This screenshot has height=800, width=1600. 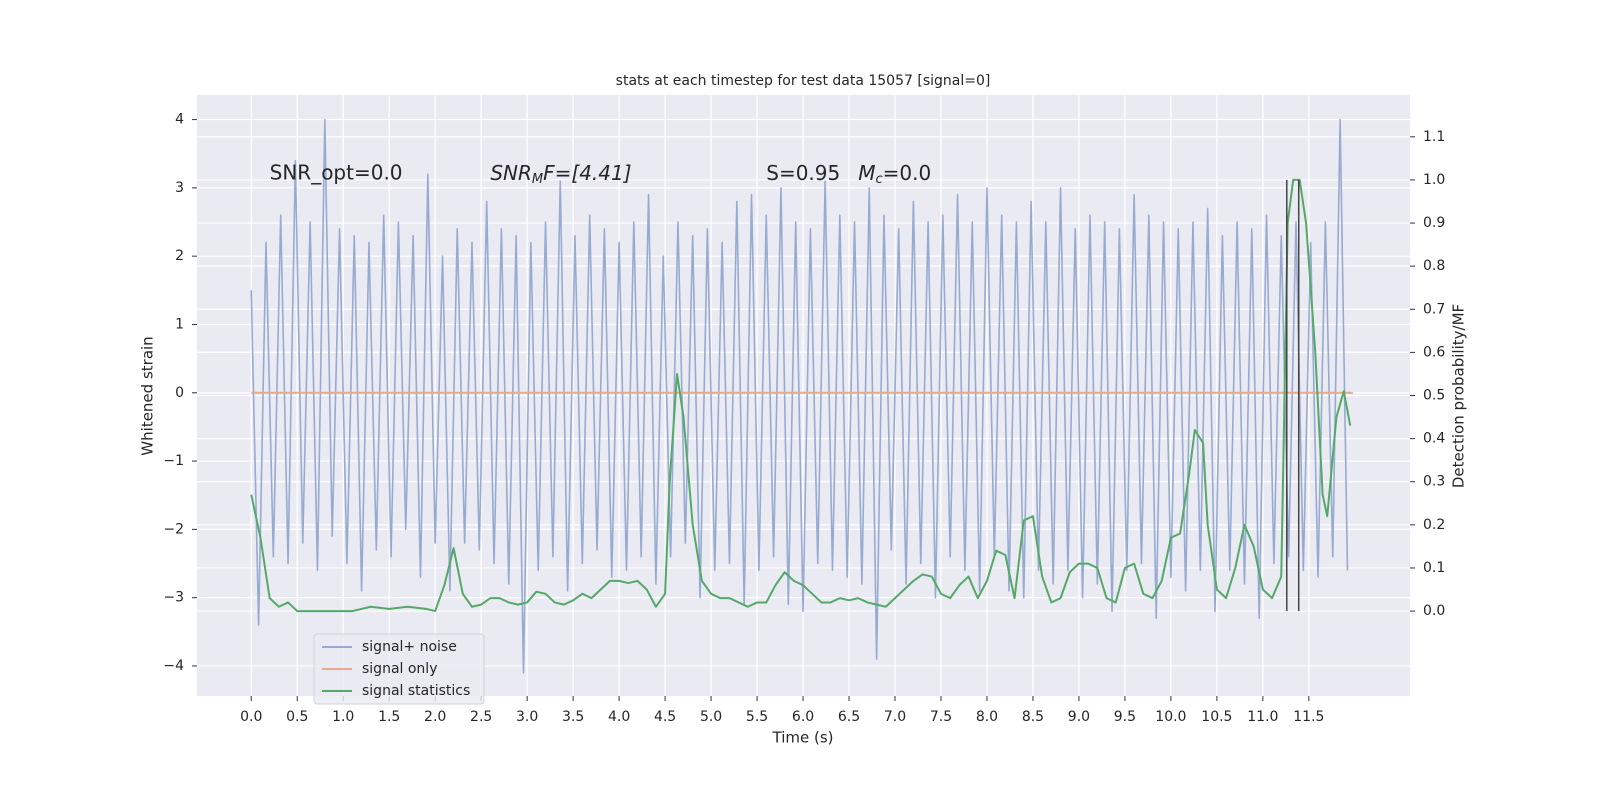 I want to click on x-axis-label: Time (s), so click(x=803, y=738).